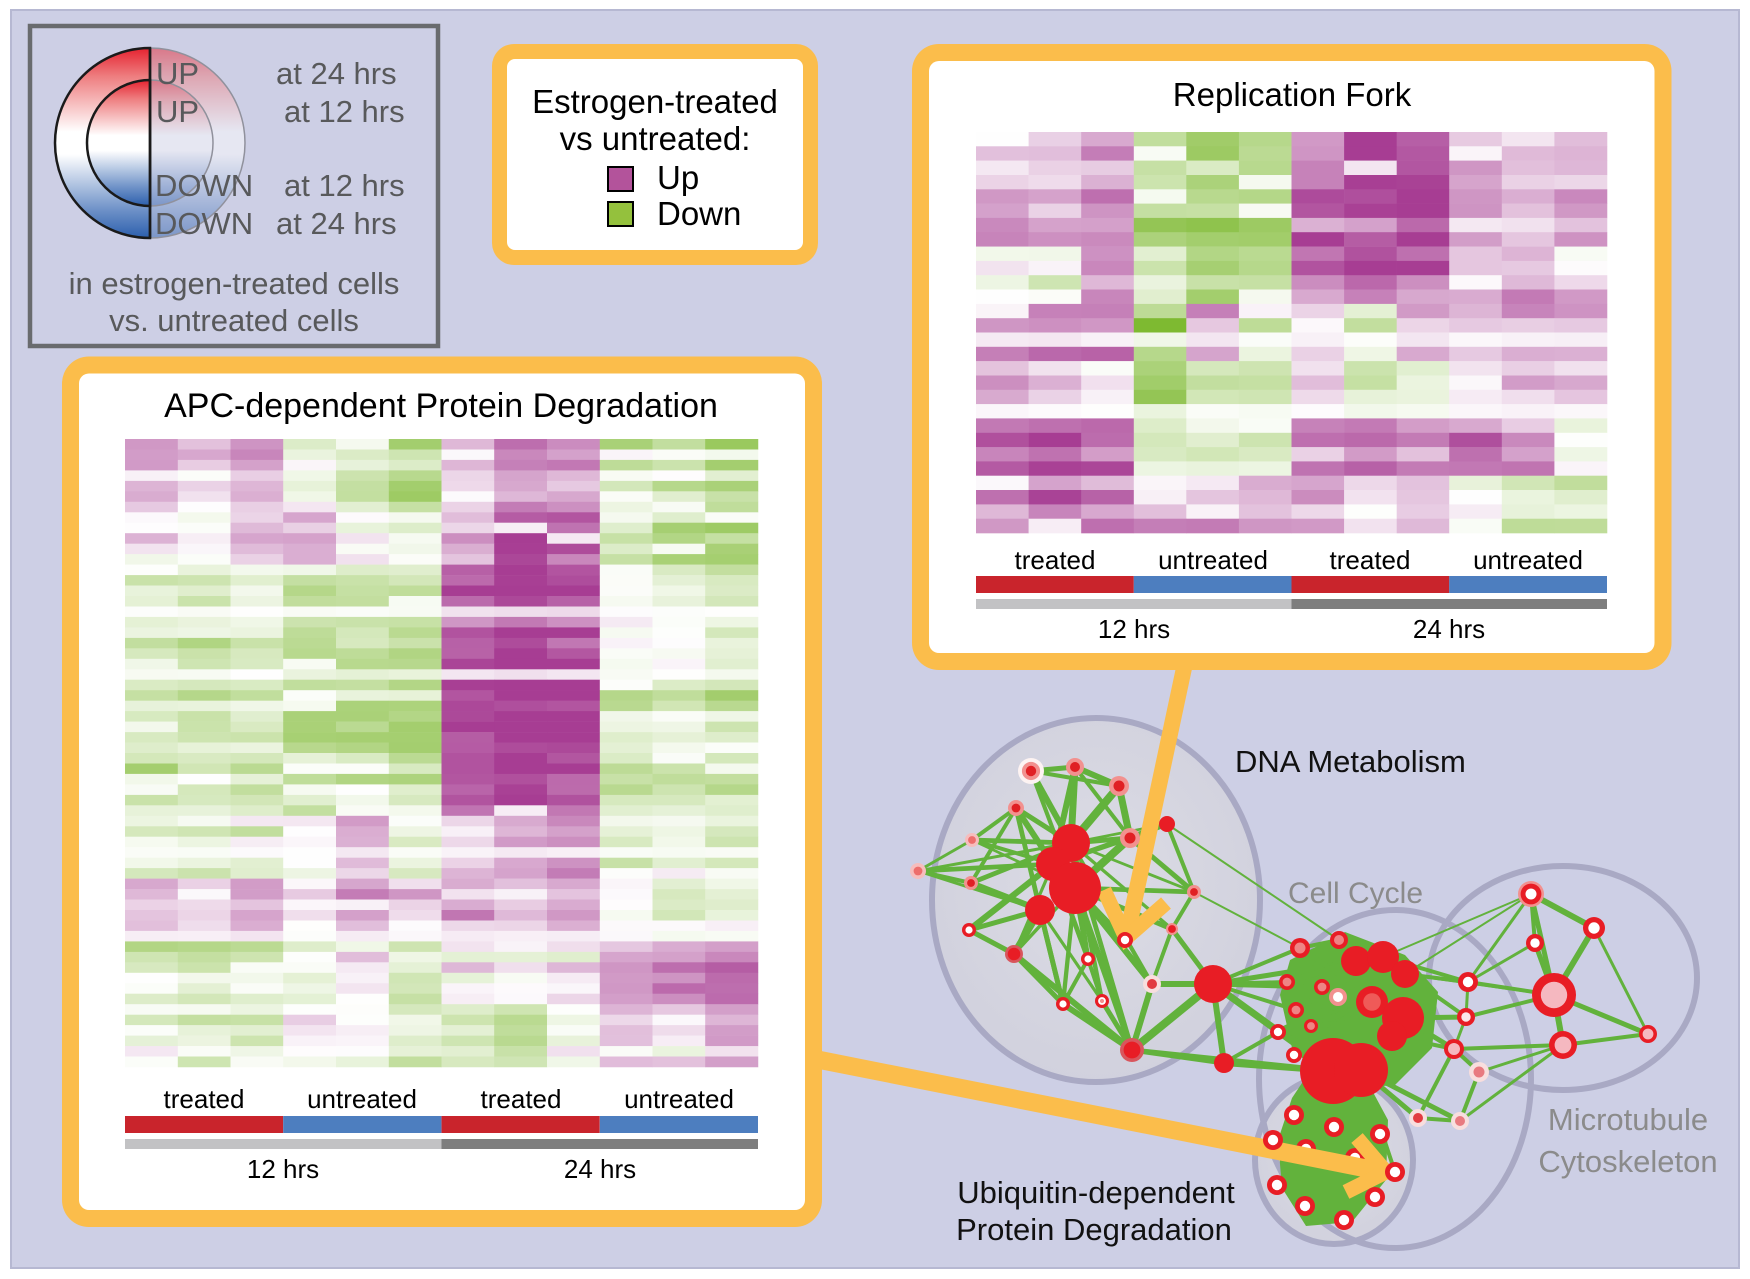 The image size is (1750, 1279). I want to click on svg-text: DNA Metabolism, so click(1350, 761).